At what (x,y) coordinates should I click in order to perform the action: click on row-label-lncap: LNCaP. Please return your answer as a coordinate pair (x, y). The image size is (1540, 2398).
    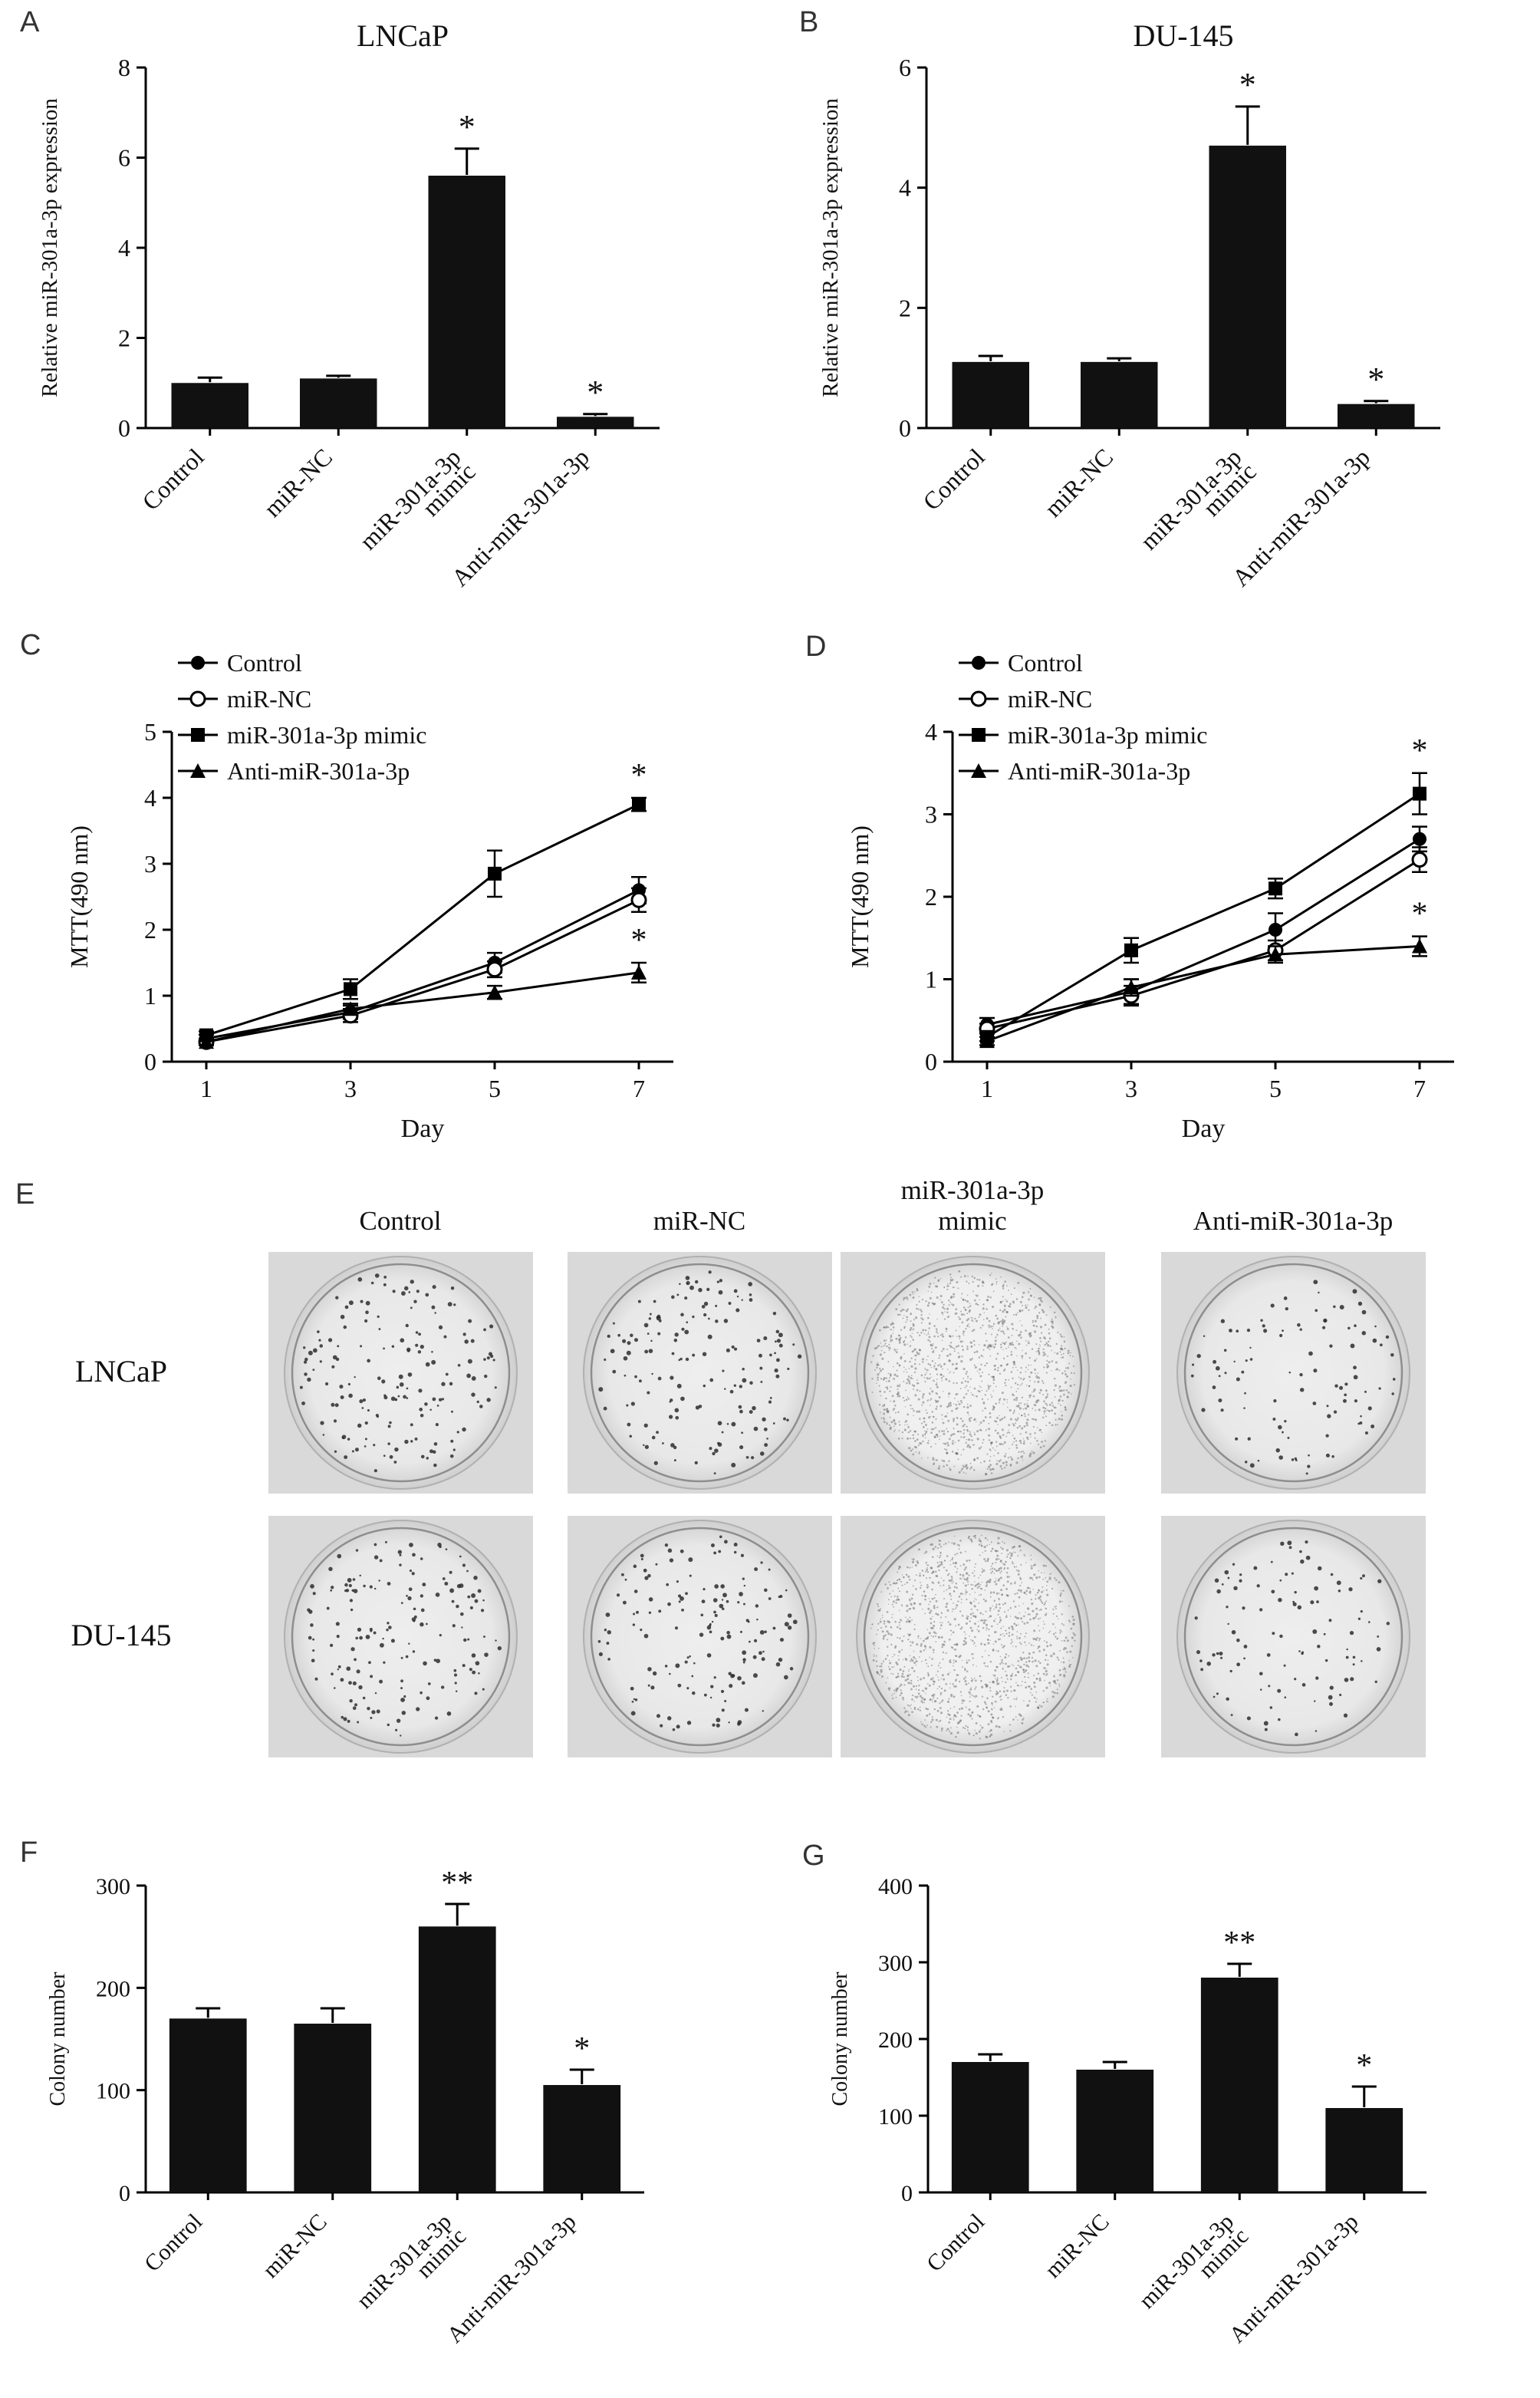
    Looking at the image, I should click on (121, 1371).